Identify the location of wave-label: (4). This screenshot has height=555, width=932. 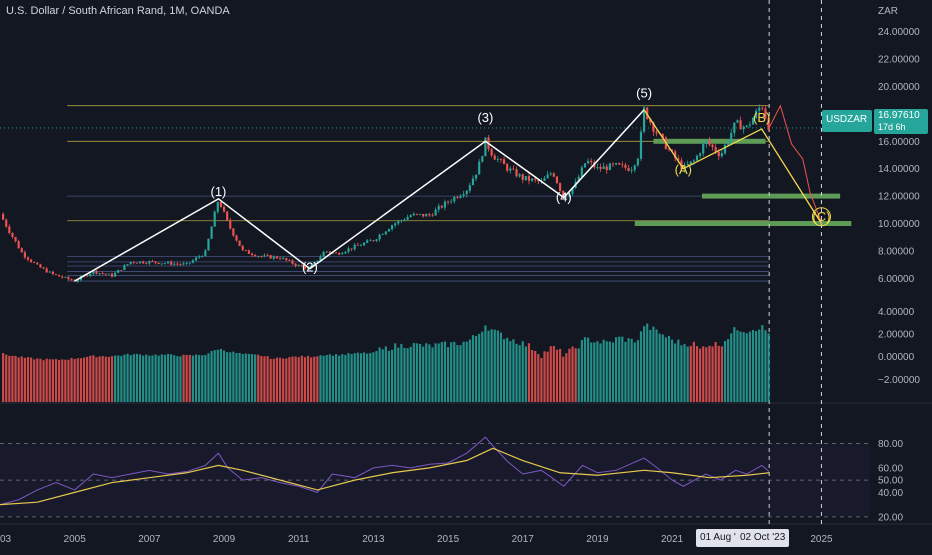
(564, 197).